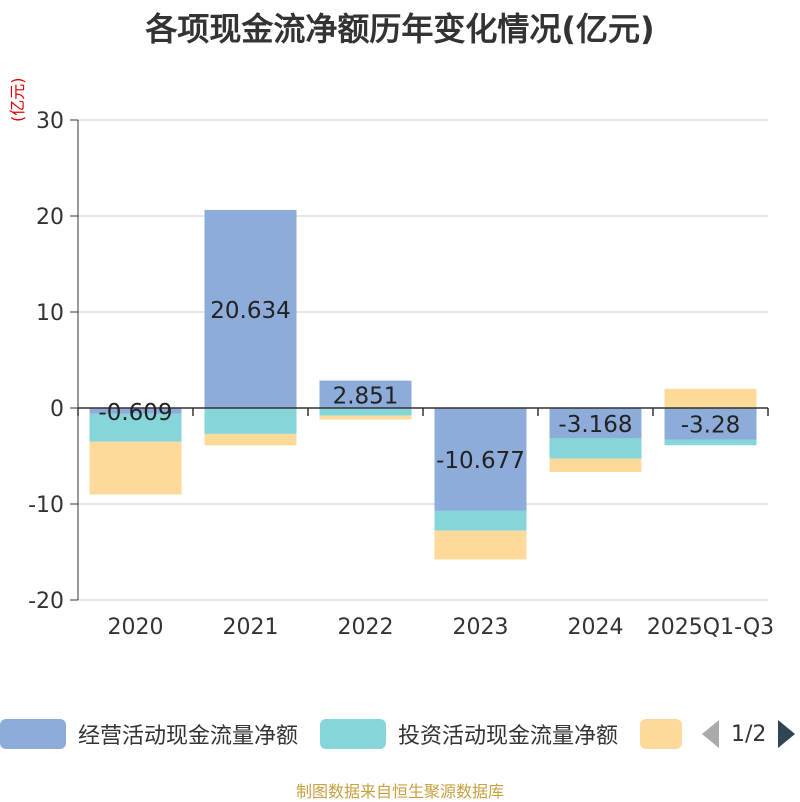  What do you see at coordinates (400, 29) in the screenshot?
I see `chart-title: 各项现金流净额历年变化情况(亿元)` at bounding box center [400, 29].